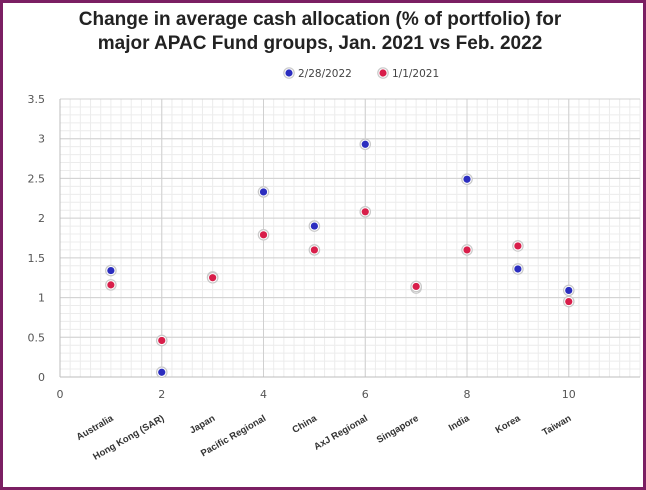  I want to click on category-label: Korea, so click(508, 424).